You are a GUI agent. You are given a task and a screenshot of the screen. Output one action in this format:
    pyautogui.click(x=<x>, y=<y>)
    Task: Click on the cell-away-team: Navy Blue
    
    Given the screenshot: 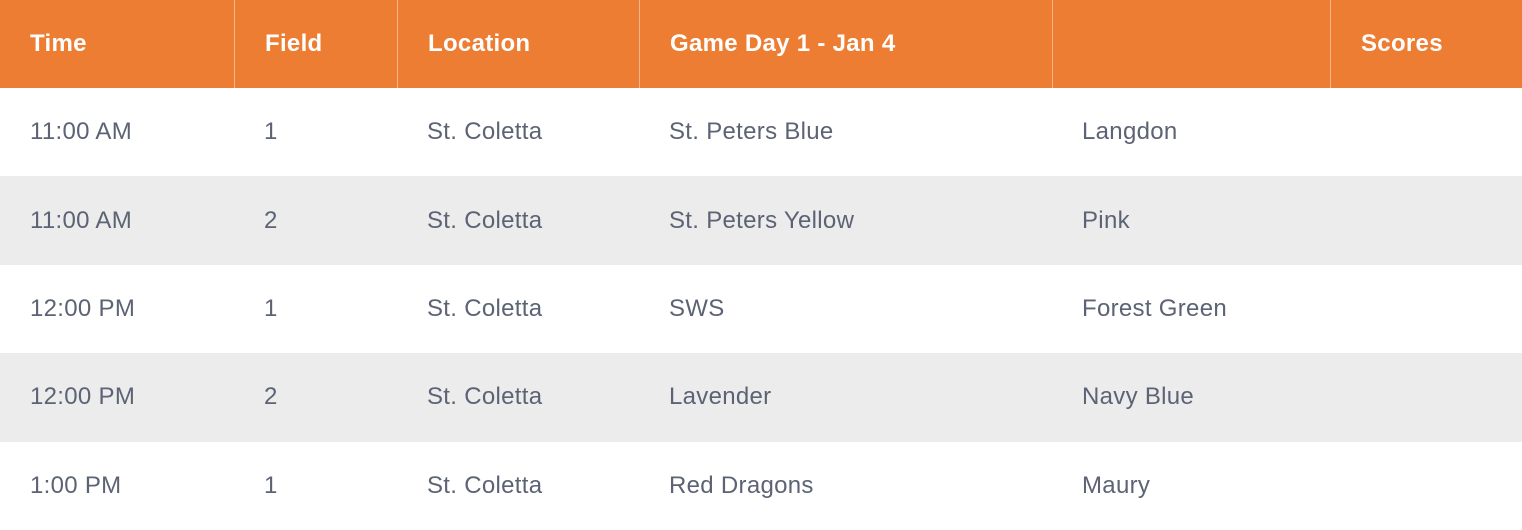 What is the action you would take?
    pyautogui.click(x=1138, y=397)
    